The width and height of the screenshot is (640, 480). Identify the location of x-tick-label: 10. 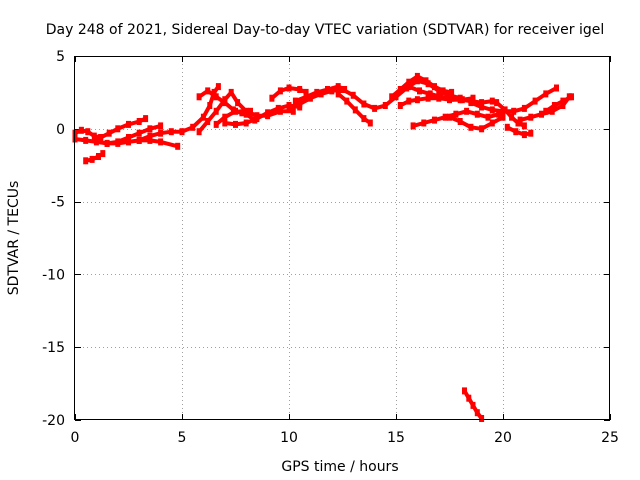
(289, 438).